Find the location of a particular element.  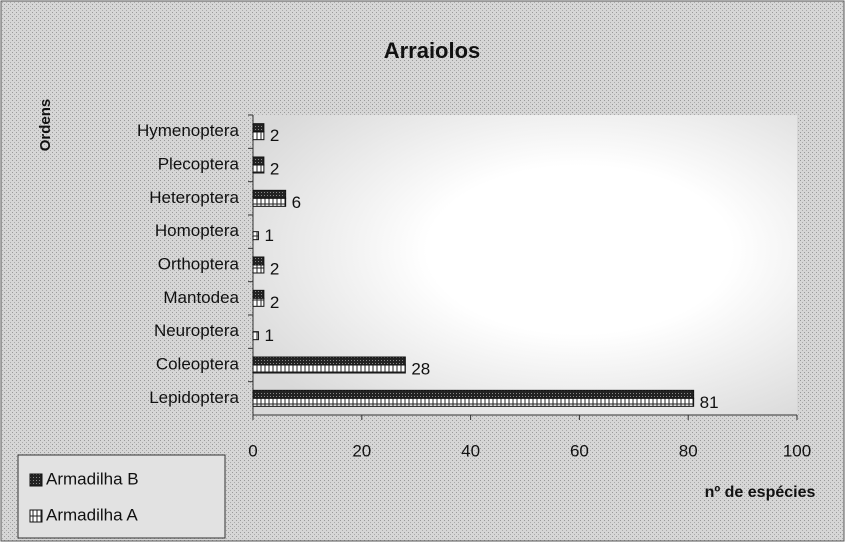

data-label: 28 is located at coordinates (420, 368).